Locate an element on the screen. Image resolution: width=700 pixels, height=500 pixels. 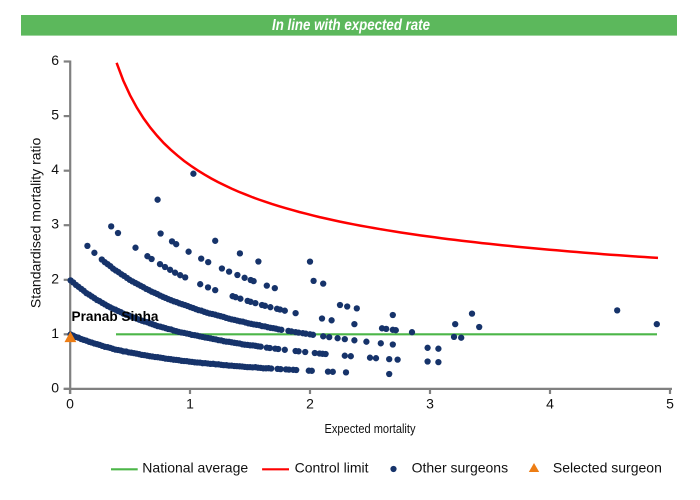
svg-text: Other surgeons is located at coordinates (460, 467).